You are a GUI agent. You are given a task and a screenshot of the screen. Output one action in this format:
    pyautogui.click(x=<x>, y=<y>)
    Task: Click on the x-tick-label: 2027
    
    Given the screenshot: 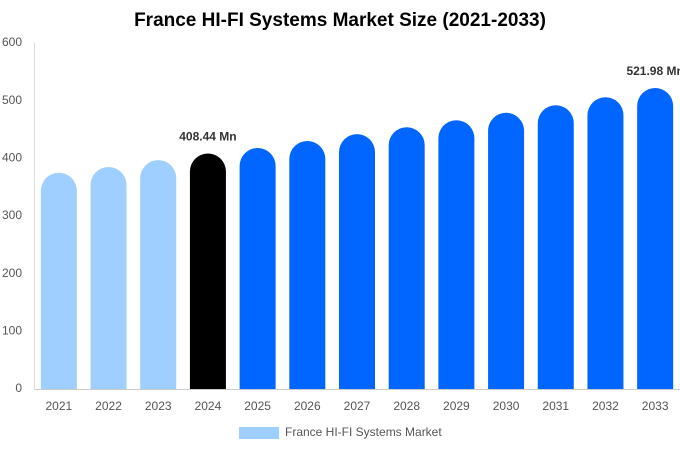 What is the action you would take?
    pyautogui.click(x=357, y=406)
    